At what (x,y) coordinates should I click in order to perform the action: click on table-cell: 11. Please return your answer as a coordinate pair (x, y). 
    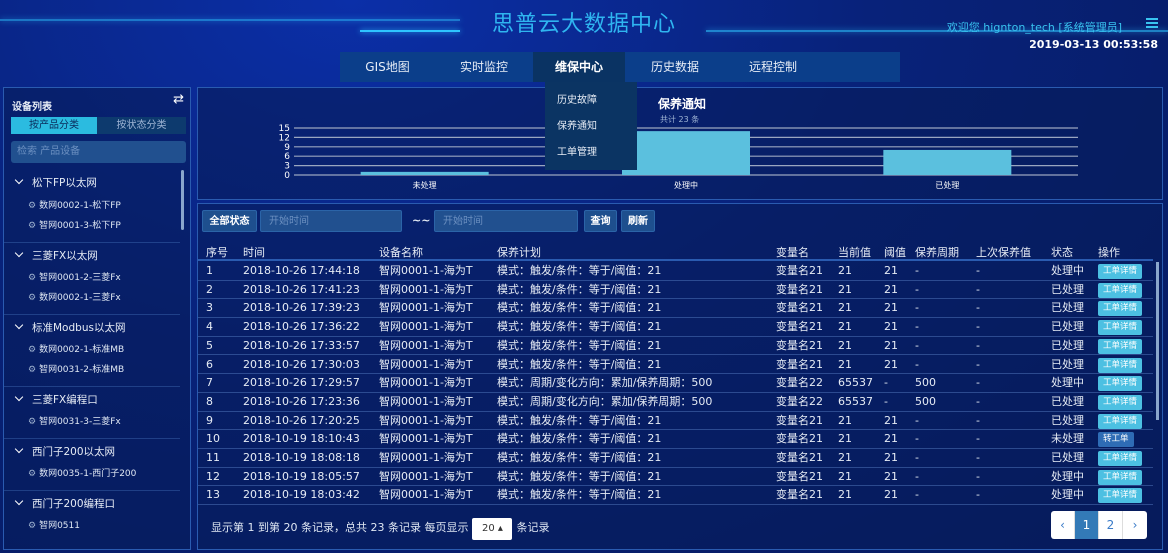
    Looking at the image, I should click on (213, 457).